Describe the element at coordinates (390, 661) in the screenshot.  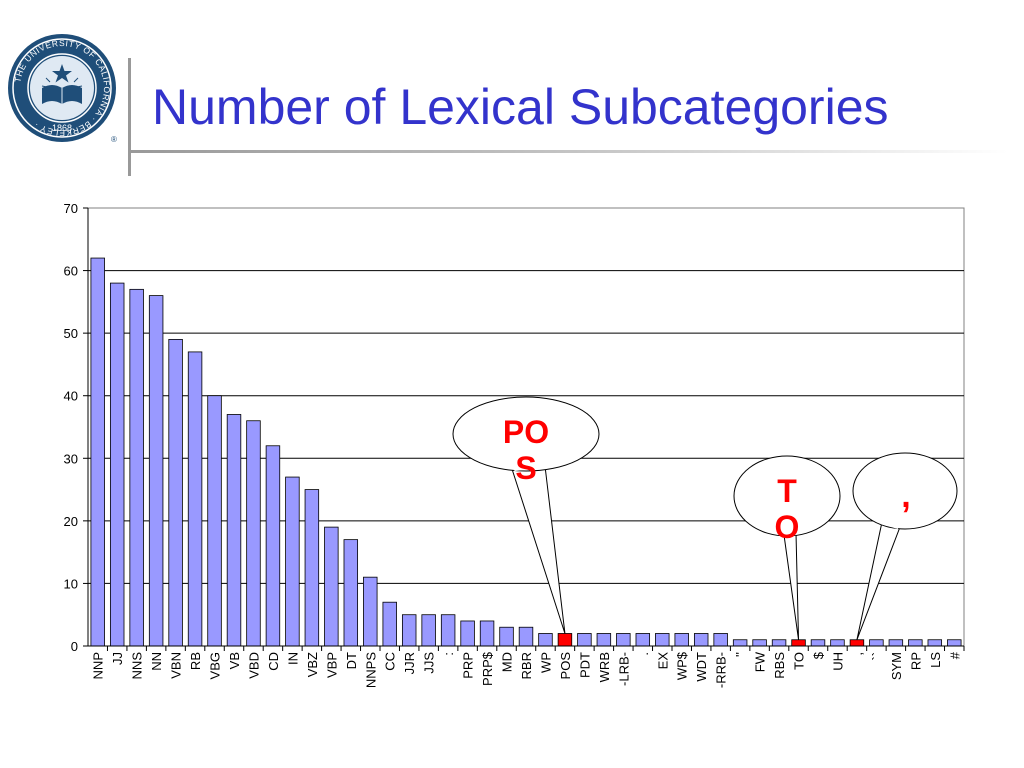
I see `x-tick-label: CC` at that location.